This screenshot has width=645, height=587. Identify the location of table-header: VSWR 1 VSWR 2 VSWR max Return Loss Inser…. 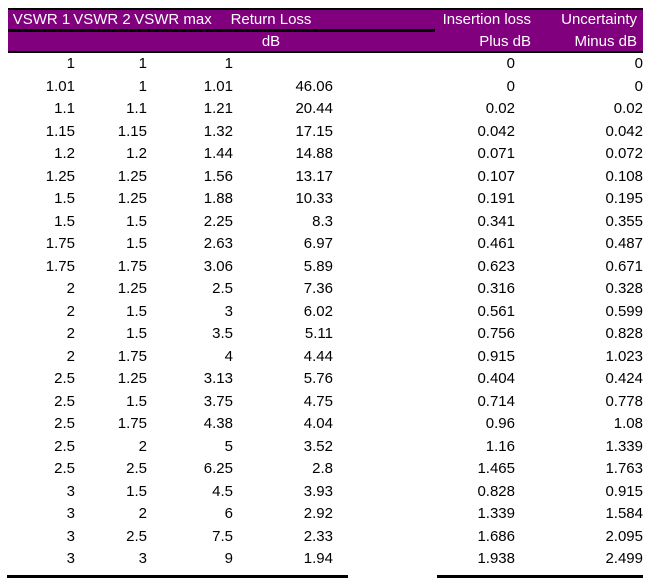
(325, 30).